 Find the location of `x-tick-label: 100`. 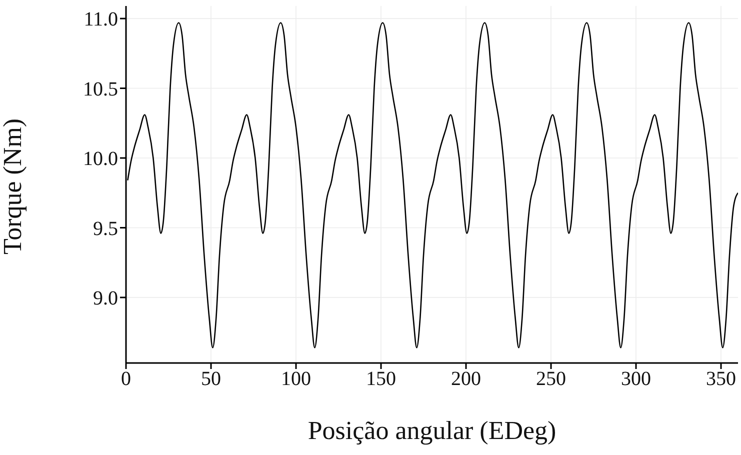

x-tick-label: 100 is located at coordinates (296, 379).